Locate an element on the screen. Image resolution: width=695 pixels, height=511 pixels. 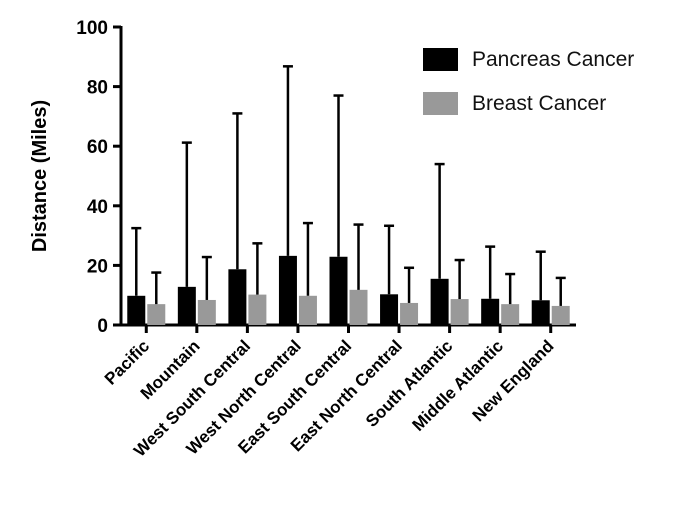
bars is located at coordinates (348, 290).